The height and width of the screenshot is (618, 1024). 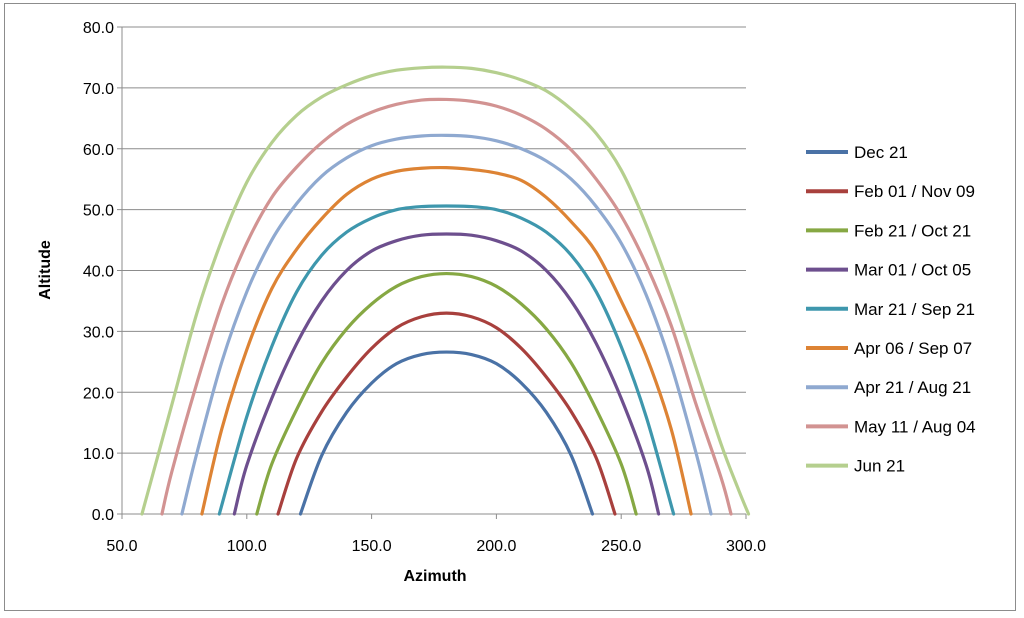 I want to click on legend-item-may-11-aug-04: May 11 / Aug 04, so click(x=891, y=426).